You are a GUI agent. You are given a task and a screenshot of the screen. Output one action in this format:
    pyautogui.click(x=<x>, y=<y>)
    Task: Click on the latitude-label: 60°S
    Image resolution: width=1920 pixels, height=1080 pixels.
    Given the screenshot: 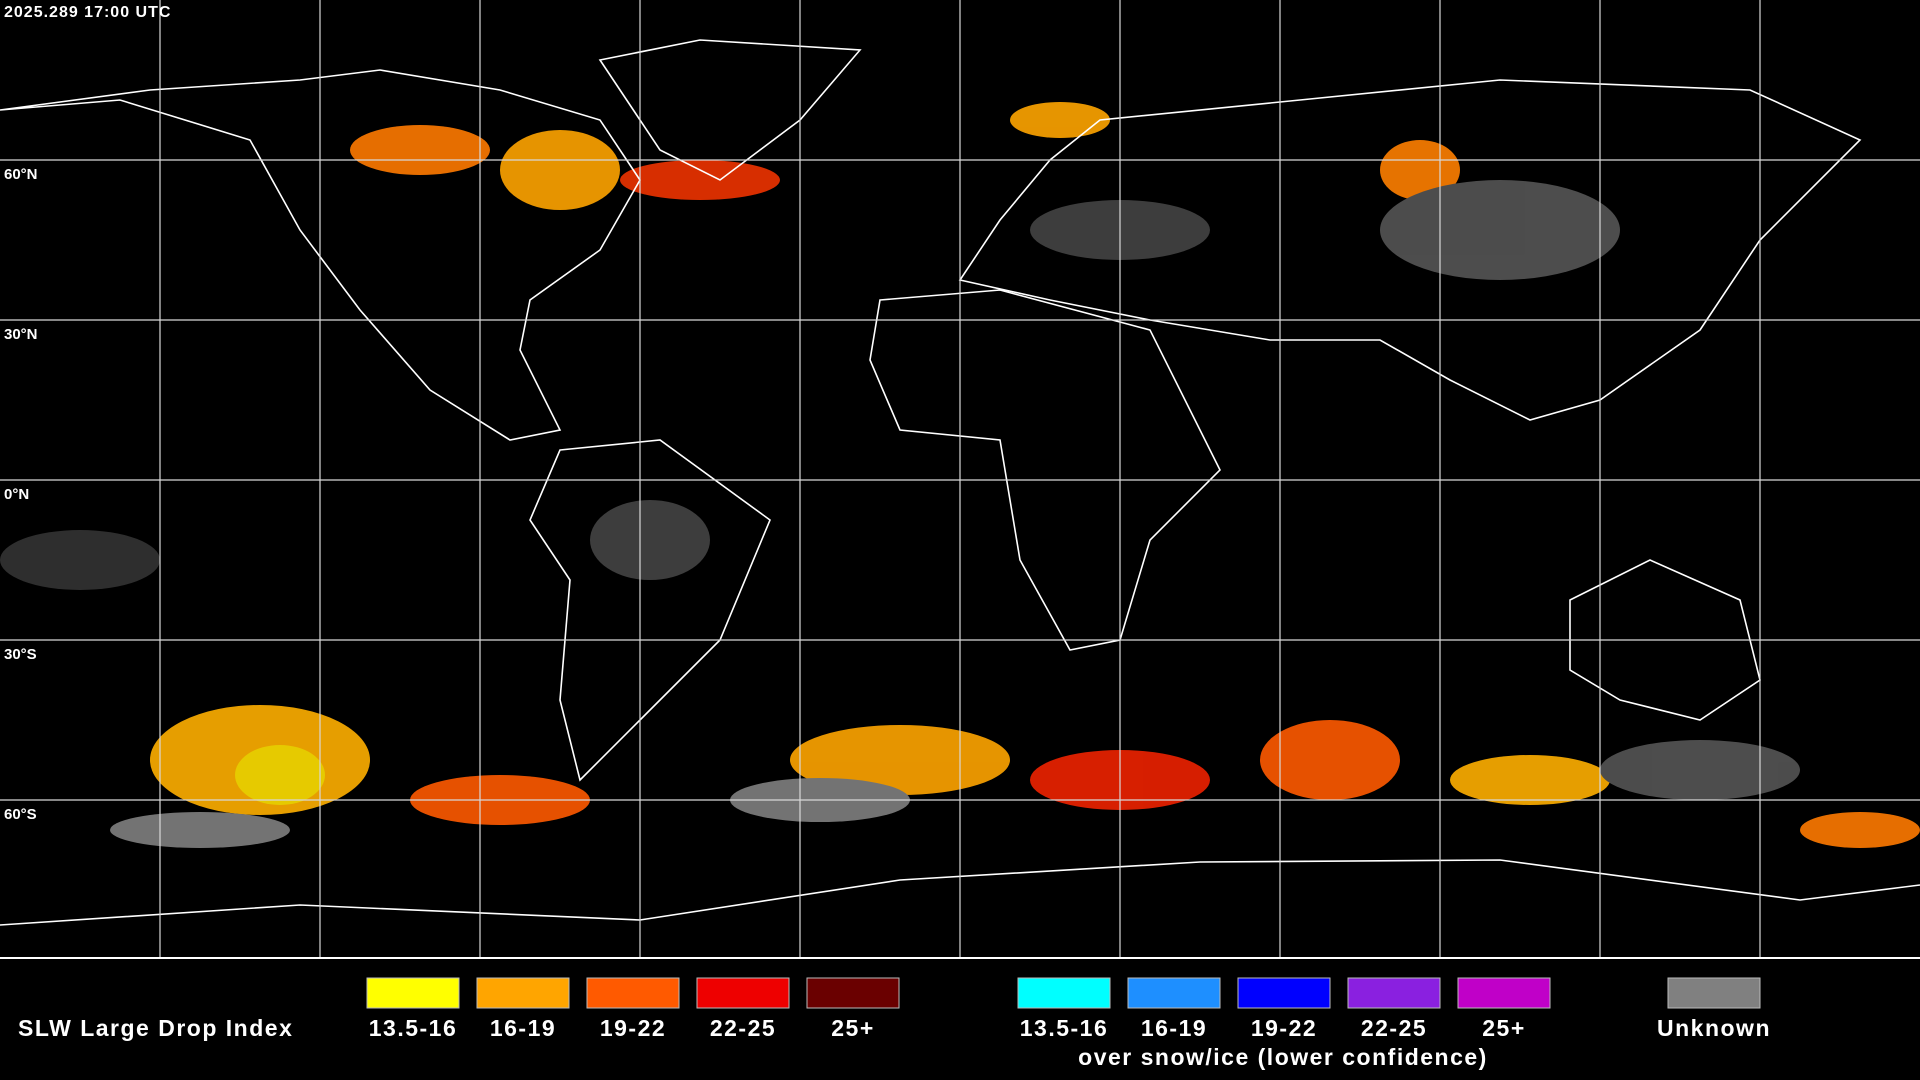 What is the action you would take?
    pyautogui.click(x=20, y=814)
    